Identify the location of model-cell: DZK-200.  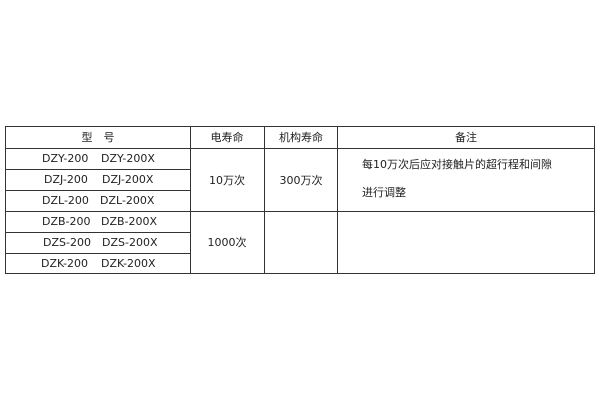
(65, 263).